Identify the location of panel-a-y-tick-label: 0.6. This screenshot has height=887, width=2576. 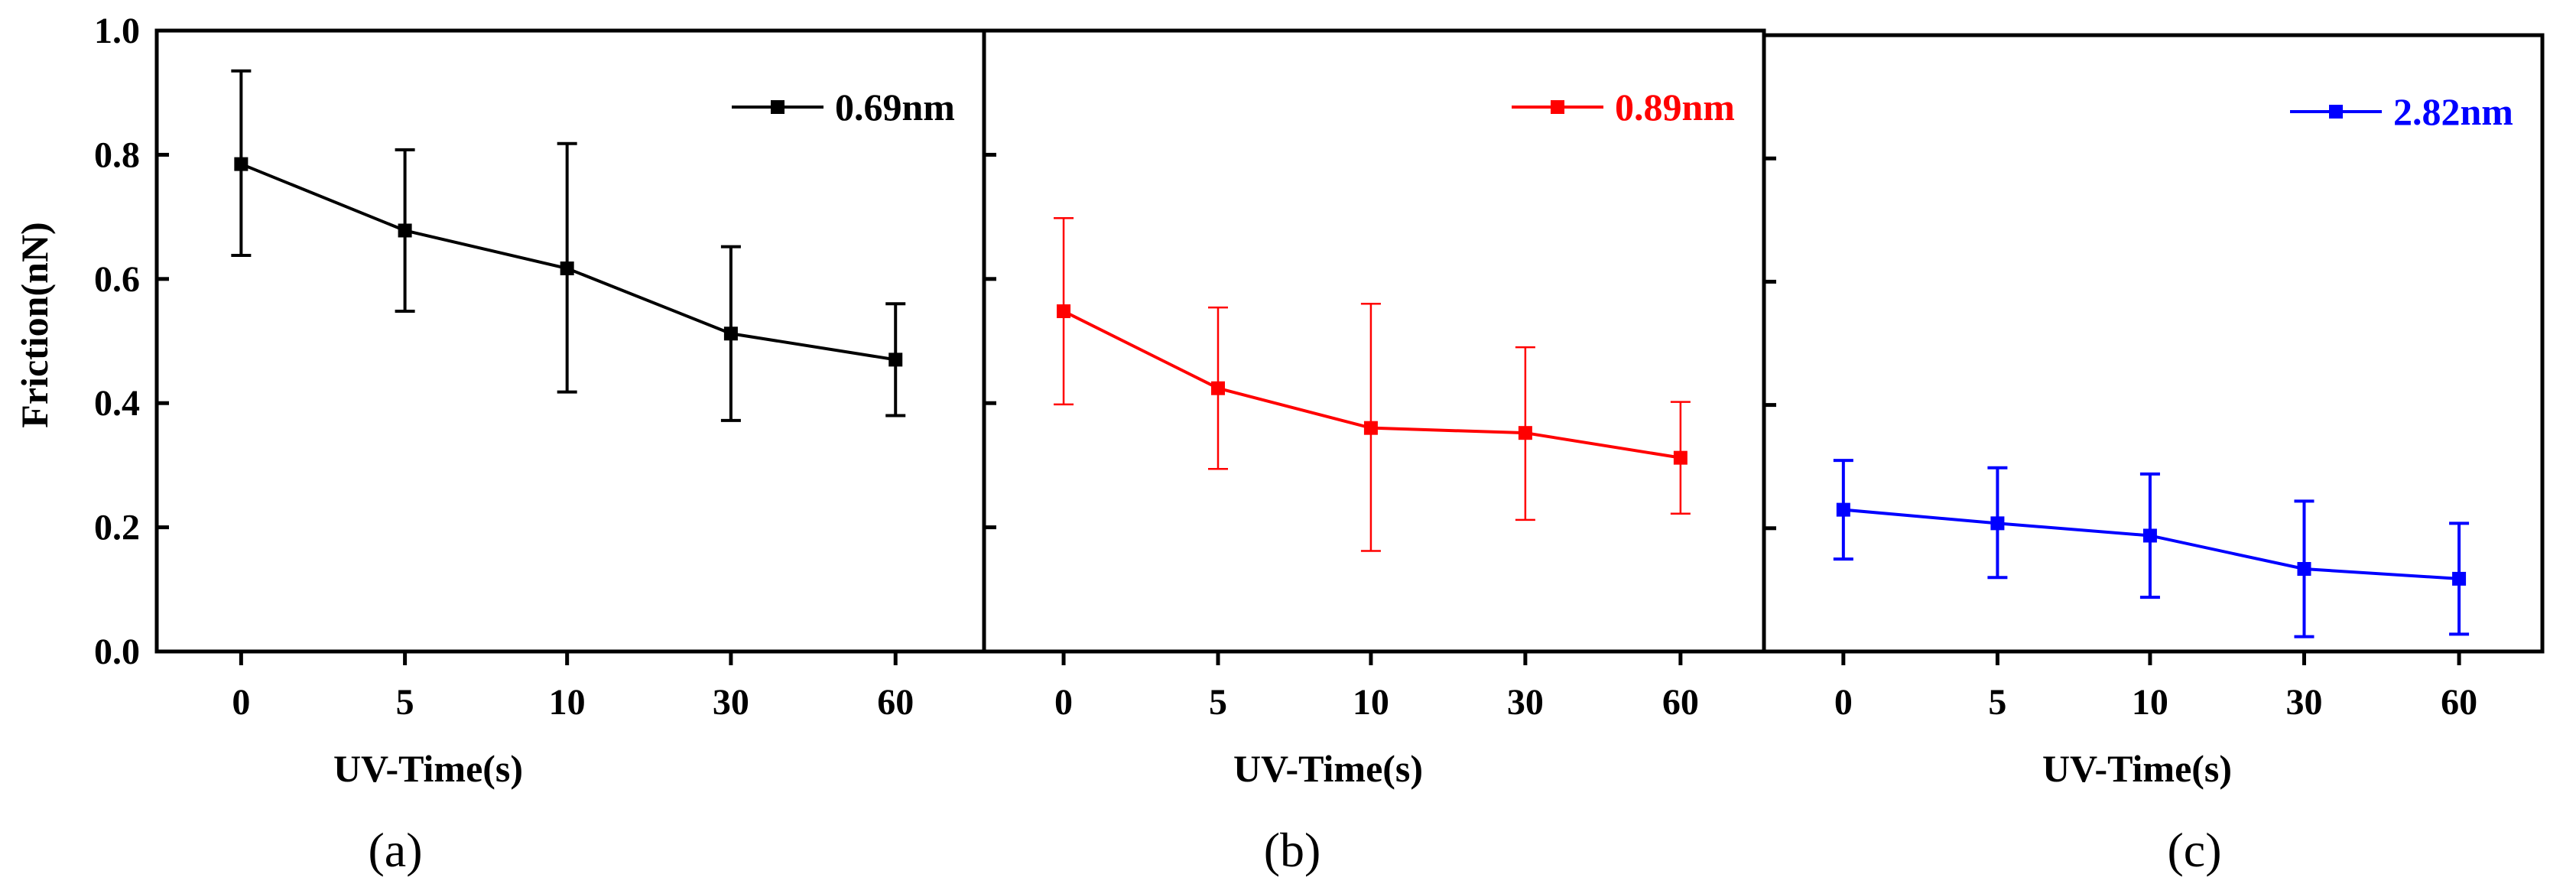
(117, 279).